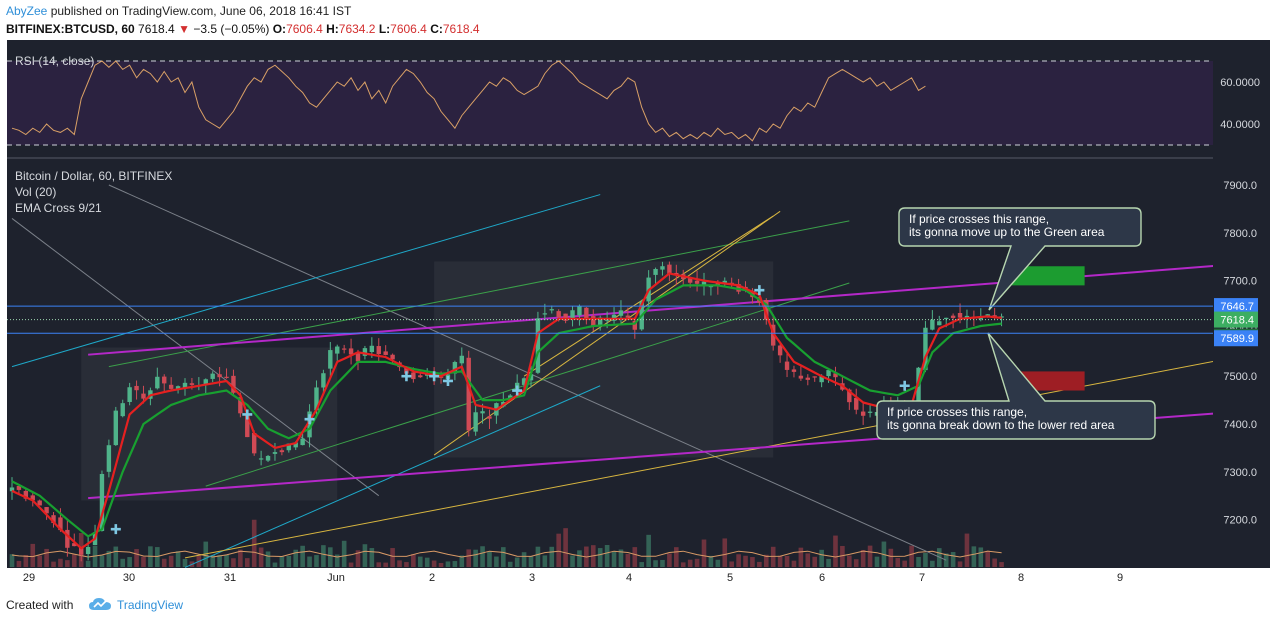  I want to click on callout-text: If price crosses this range,, so click(957, 412).